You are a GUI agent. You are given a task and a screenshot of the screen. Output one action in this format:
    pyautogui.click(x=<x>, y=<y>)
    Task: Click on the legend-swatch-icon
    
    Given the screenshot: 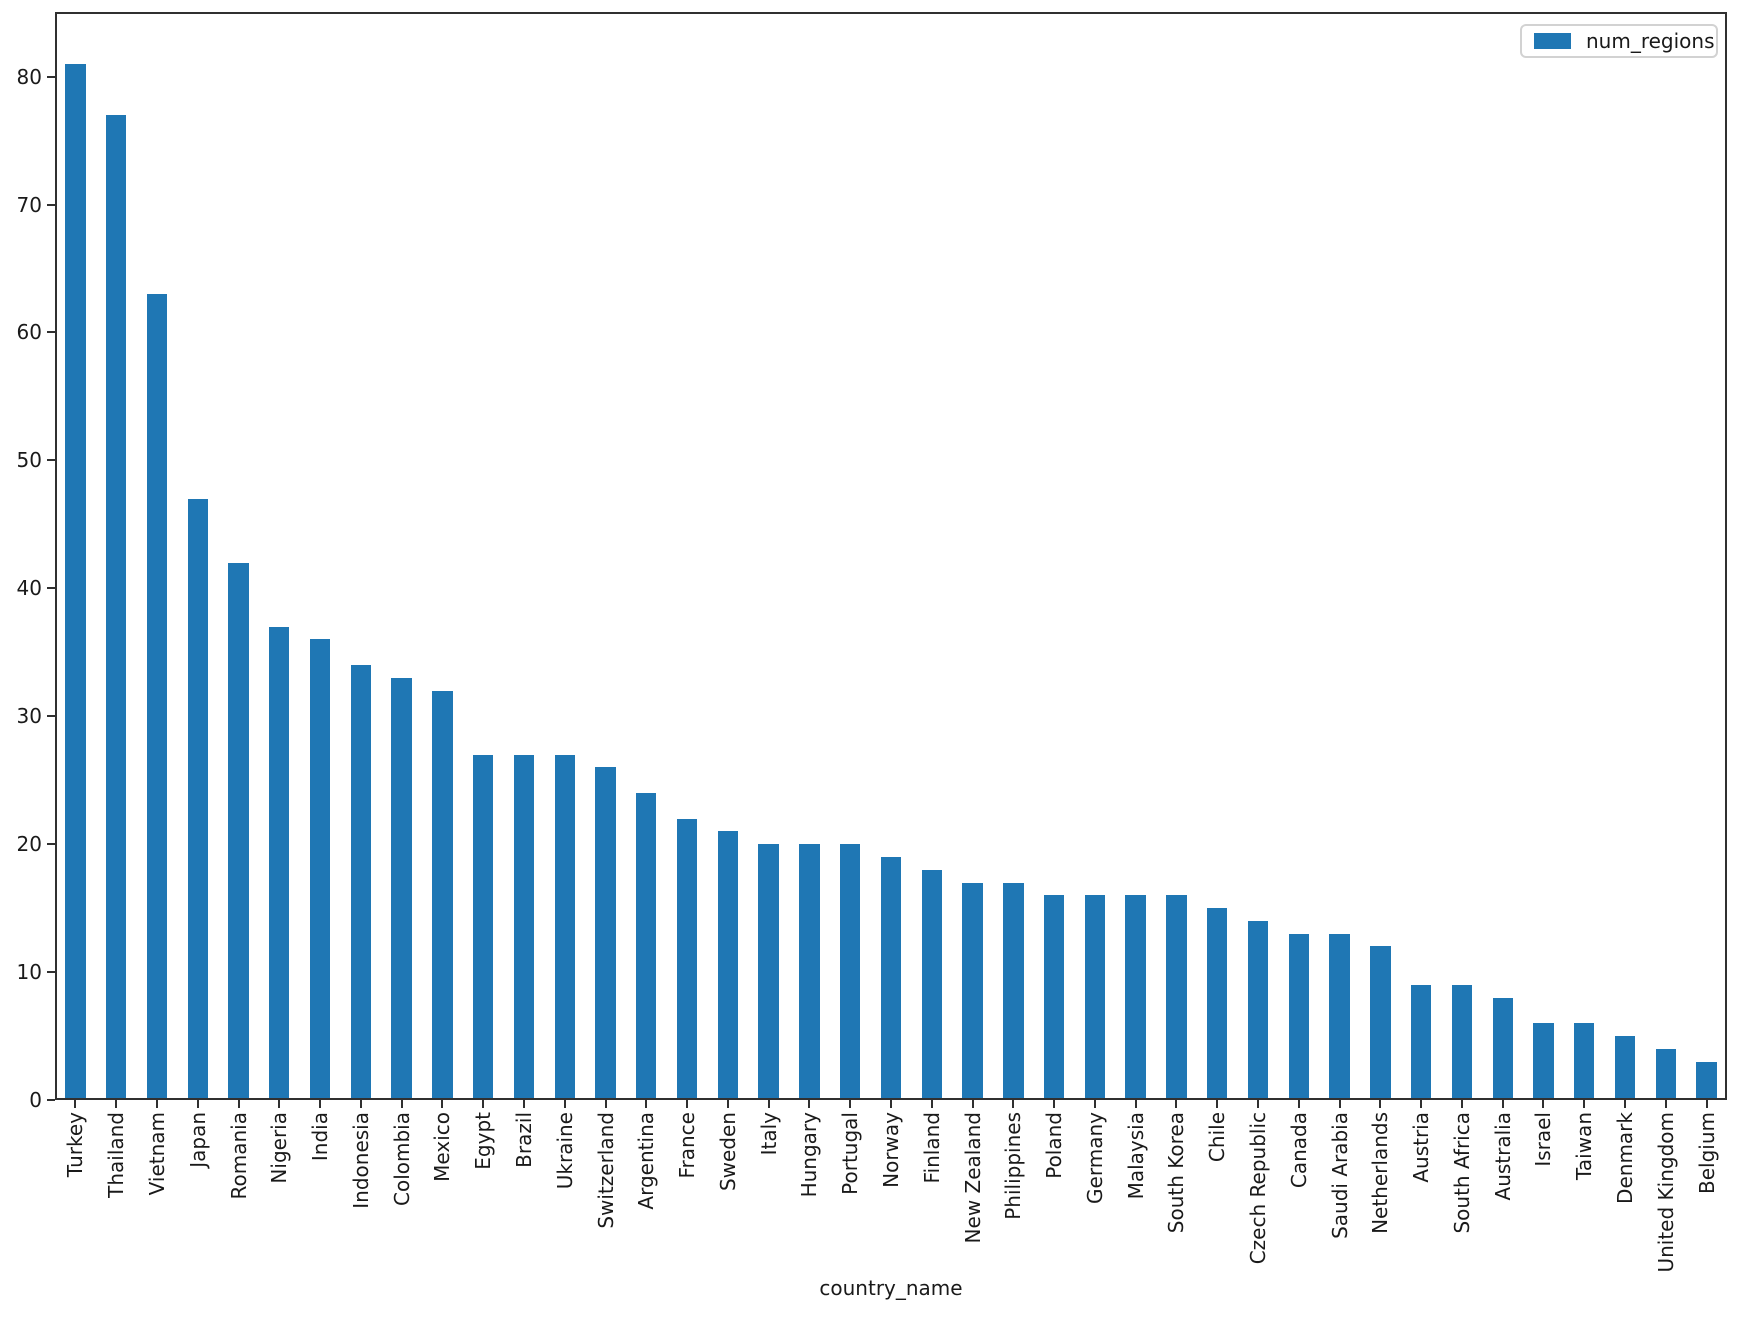 What is the action you would take?
    pyautogui.click(x=1552, y=41)
    